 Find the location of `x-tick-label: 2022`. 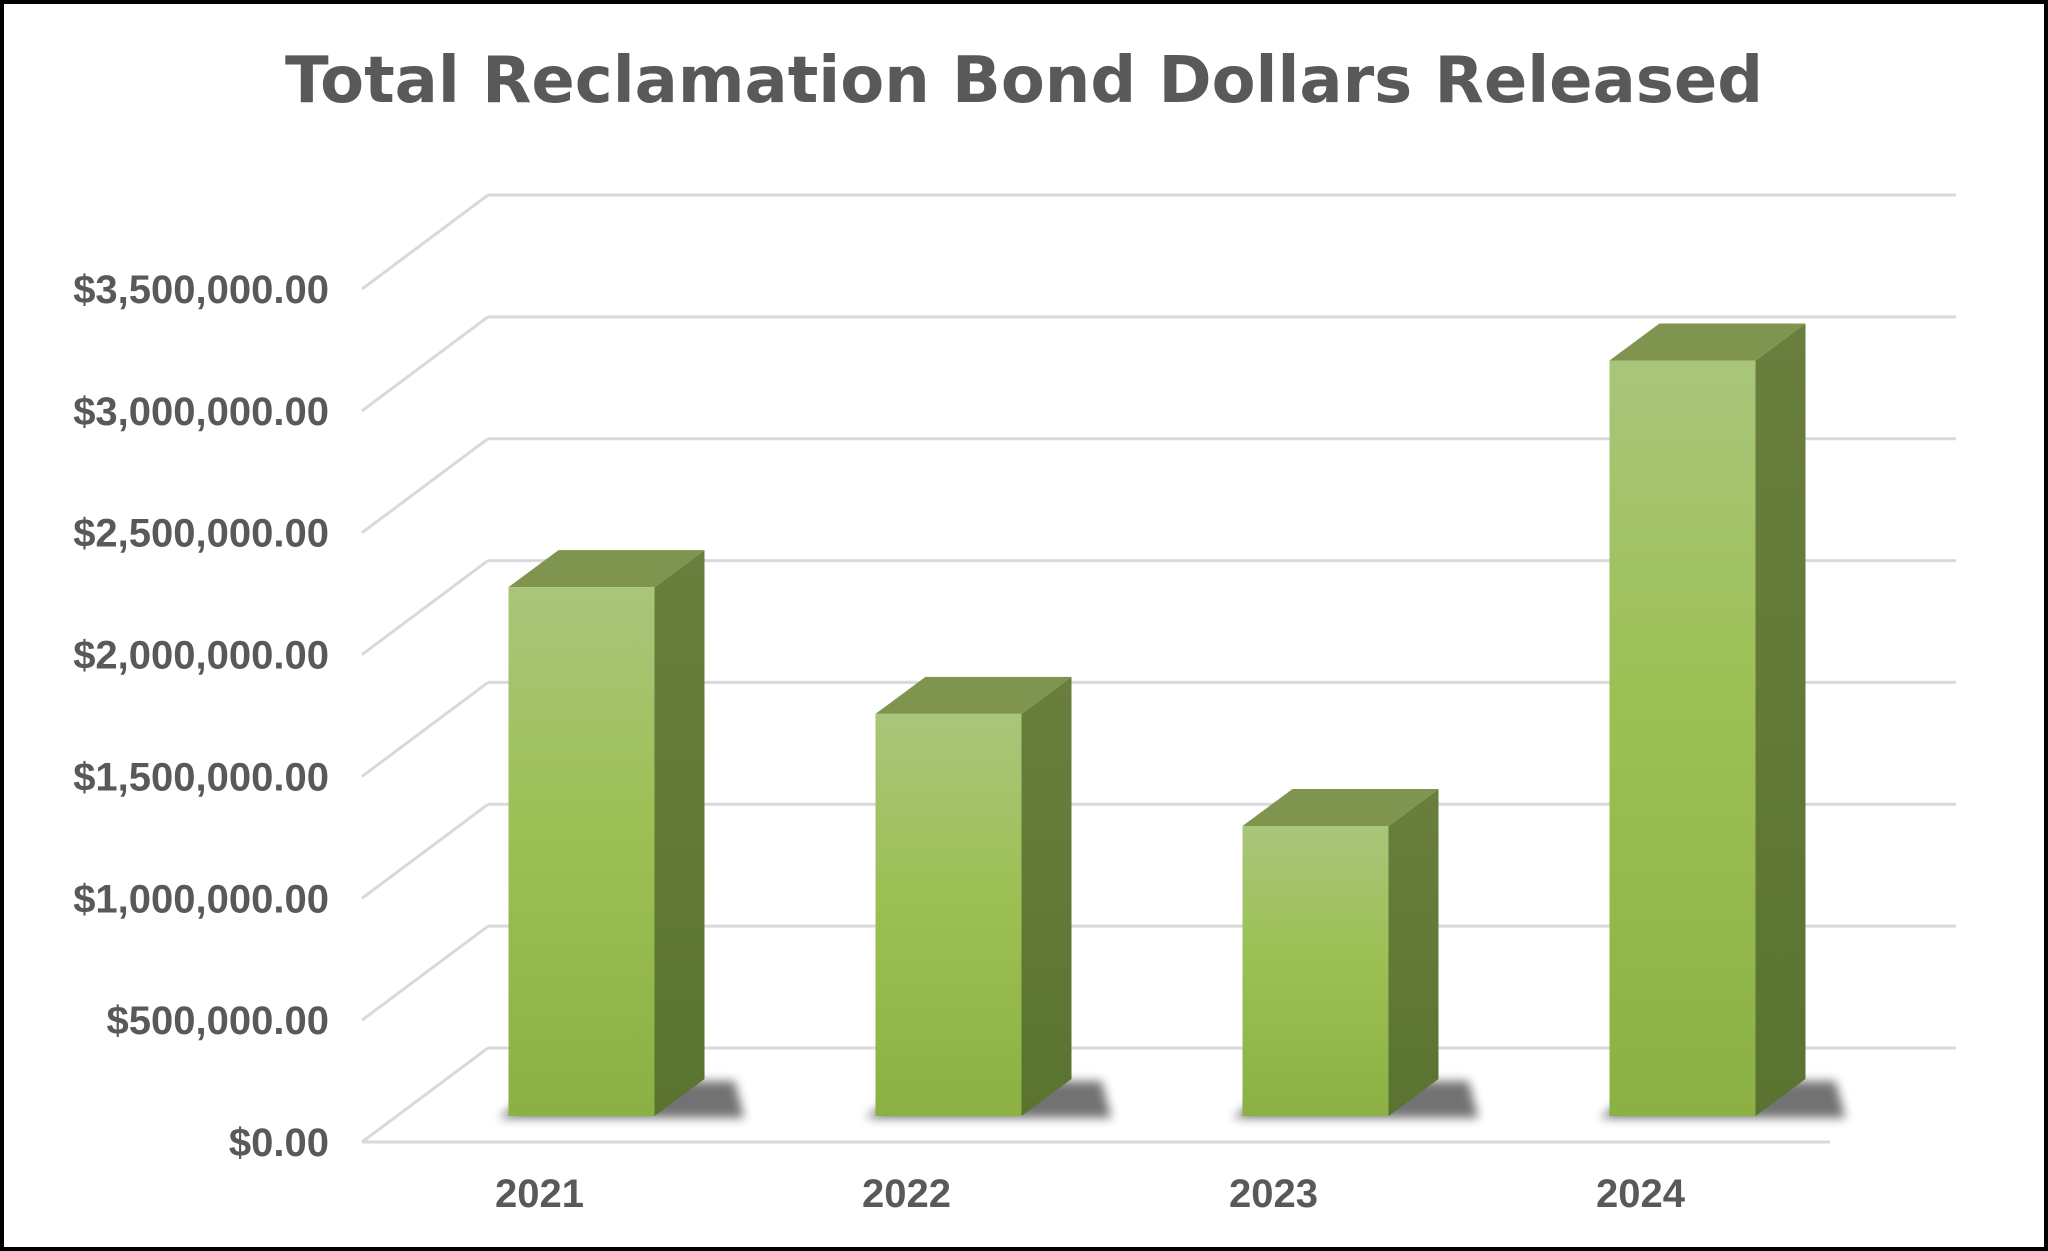

x-tick-label: 2022 is located at coordinates (906, 1194).